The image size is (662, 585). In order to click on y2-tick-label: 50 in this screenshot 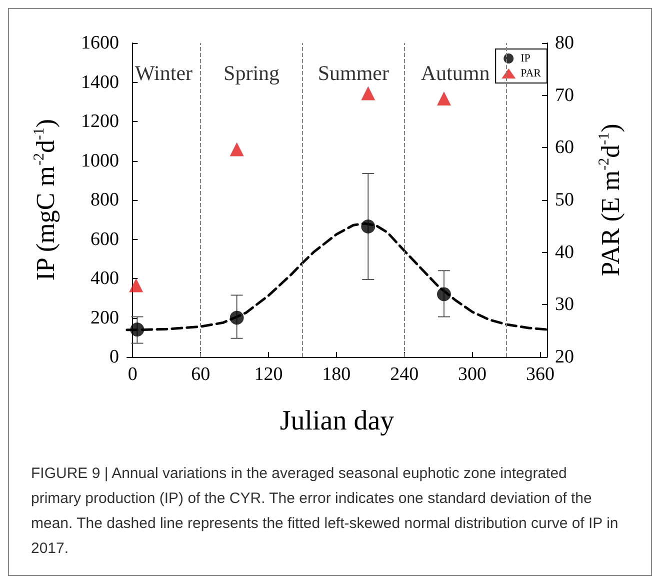, I will do `click(564, 200)`.